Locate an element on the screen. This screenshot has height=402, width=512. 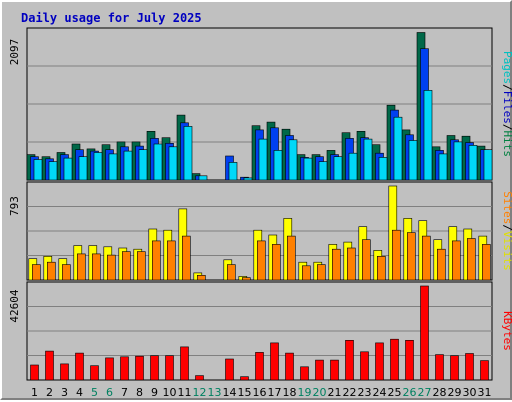
legend-item: Pages is located at coordinates (506, 67).